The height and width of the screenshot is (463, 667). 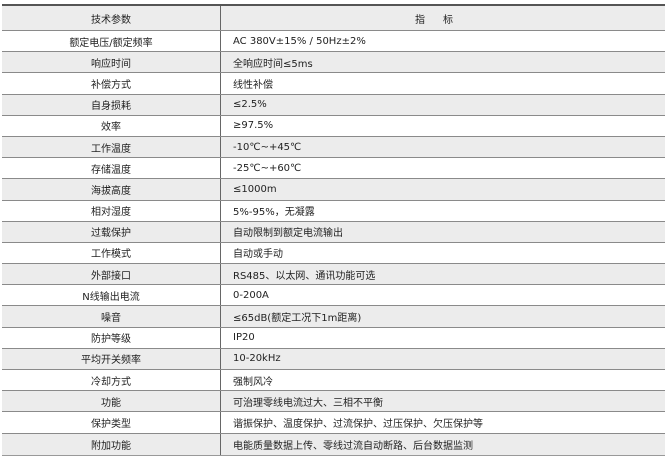 What do you see at coordinates (111, 401) in the screenshot?
I see `param-cell: 功能` at bounding box center [111, 401].